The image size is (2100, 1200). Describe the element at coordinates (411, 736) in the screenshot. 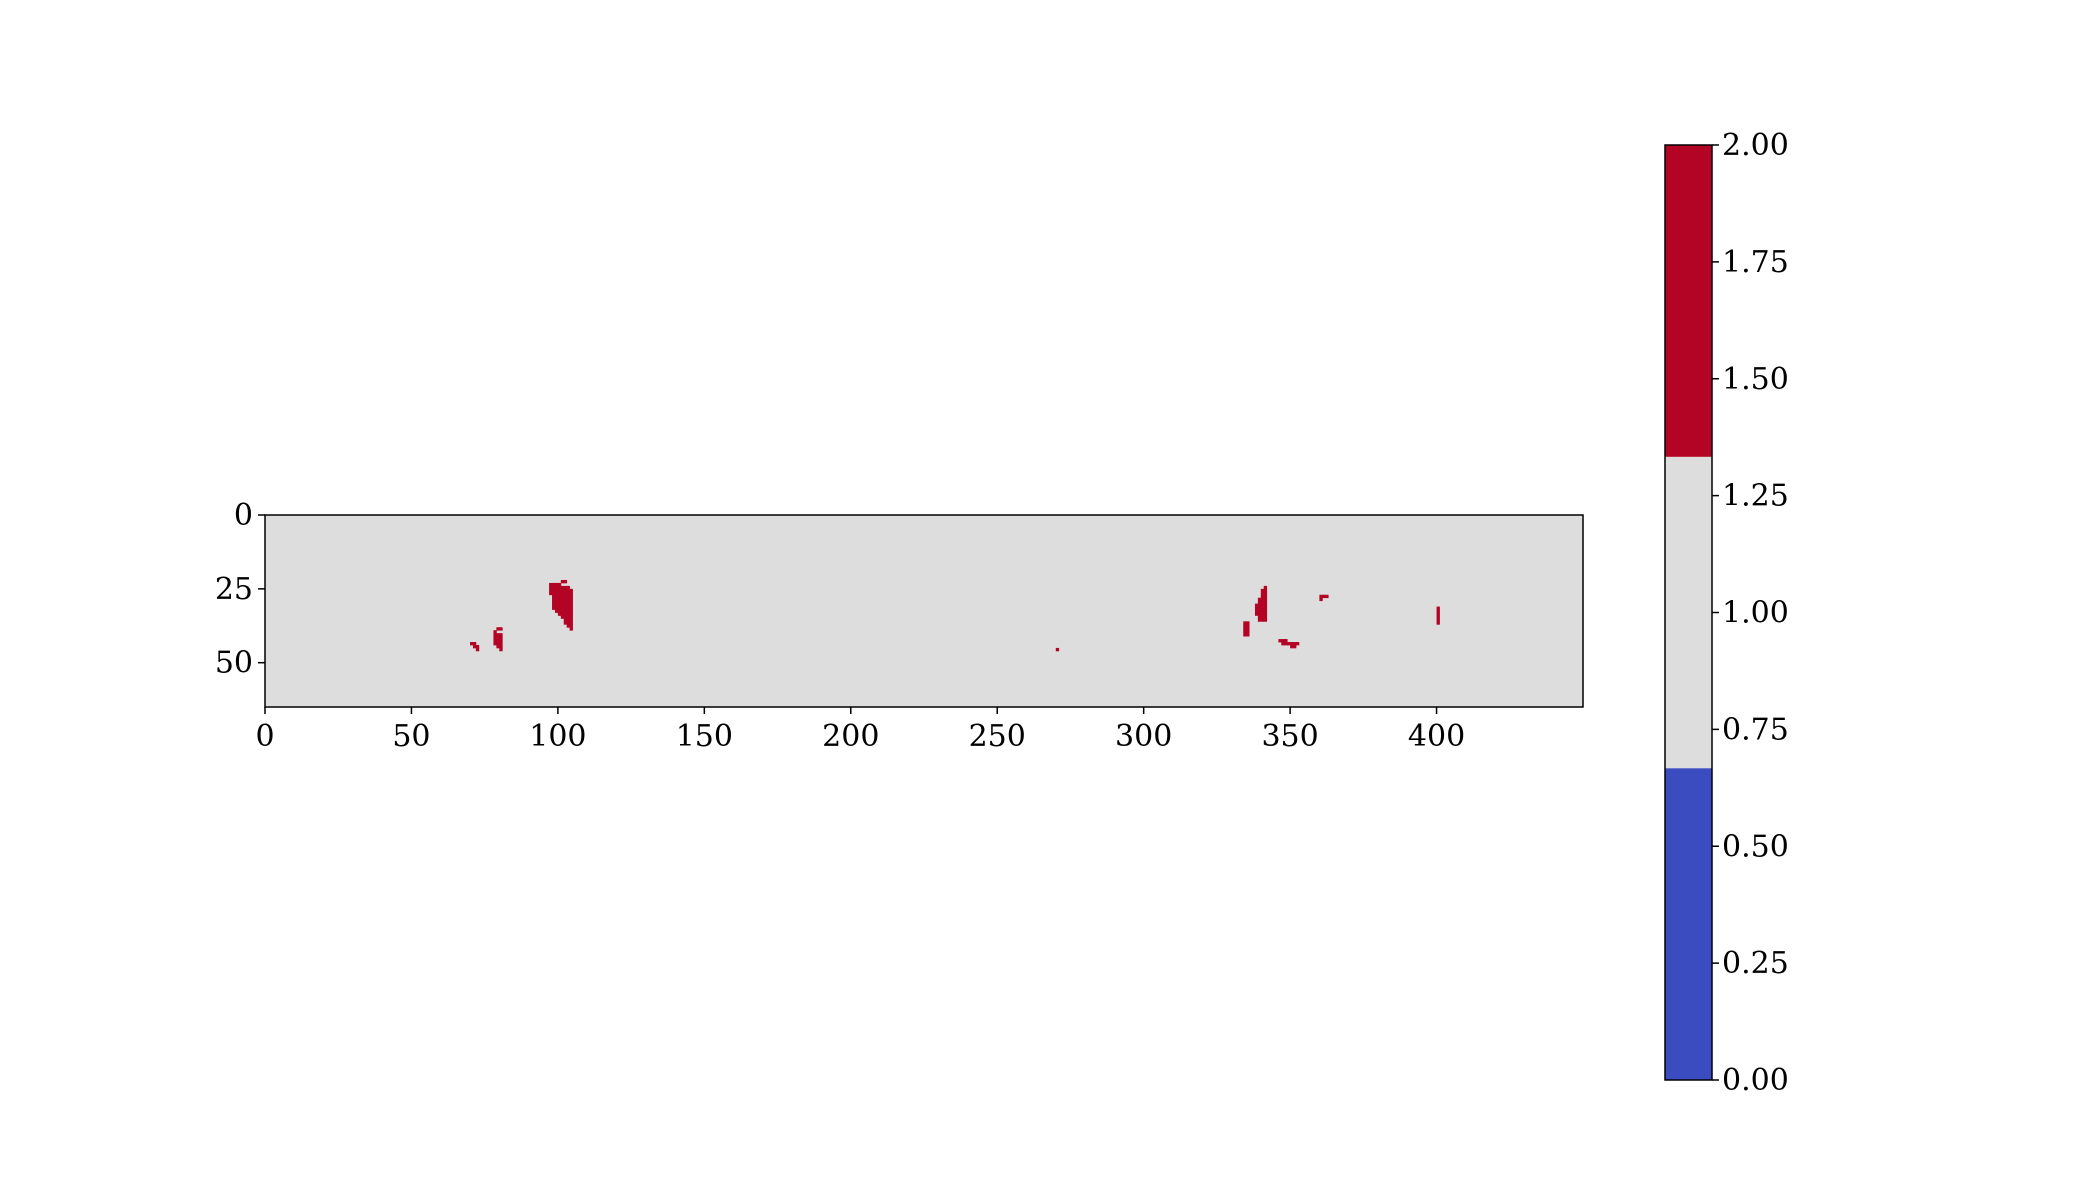

I see `x-tick-label: 50` at that location.